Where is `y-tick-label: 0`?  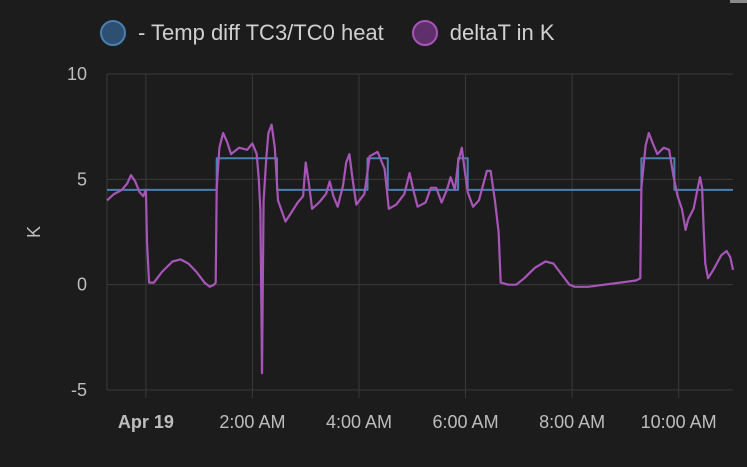 y-tick-label: 0 is located at coordinates (82, 285).